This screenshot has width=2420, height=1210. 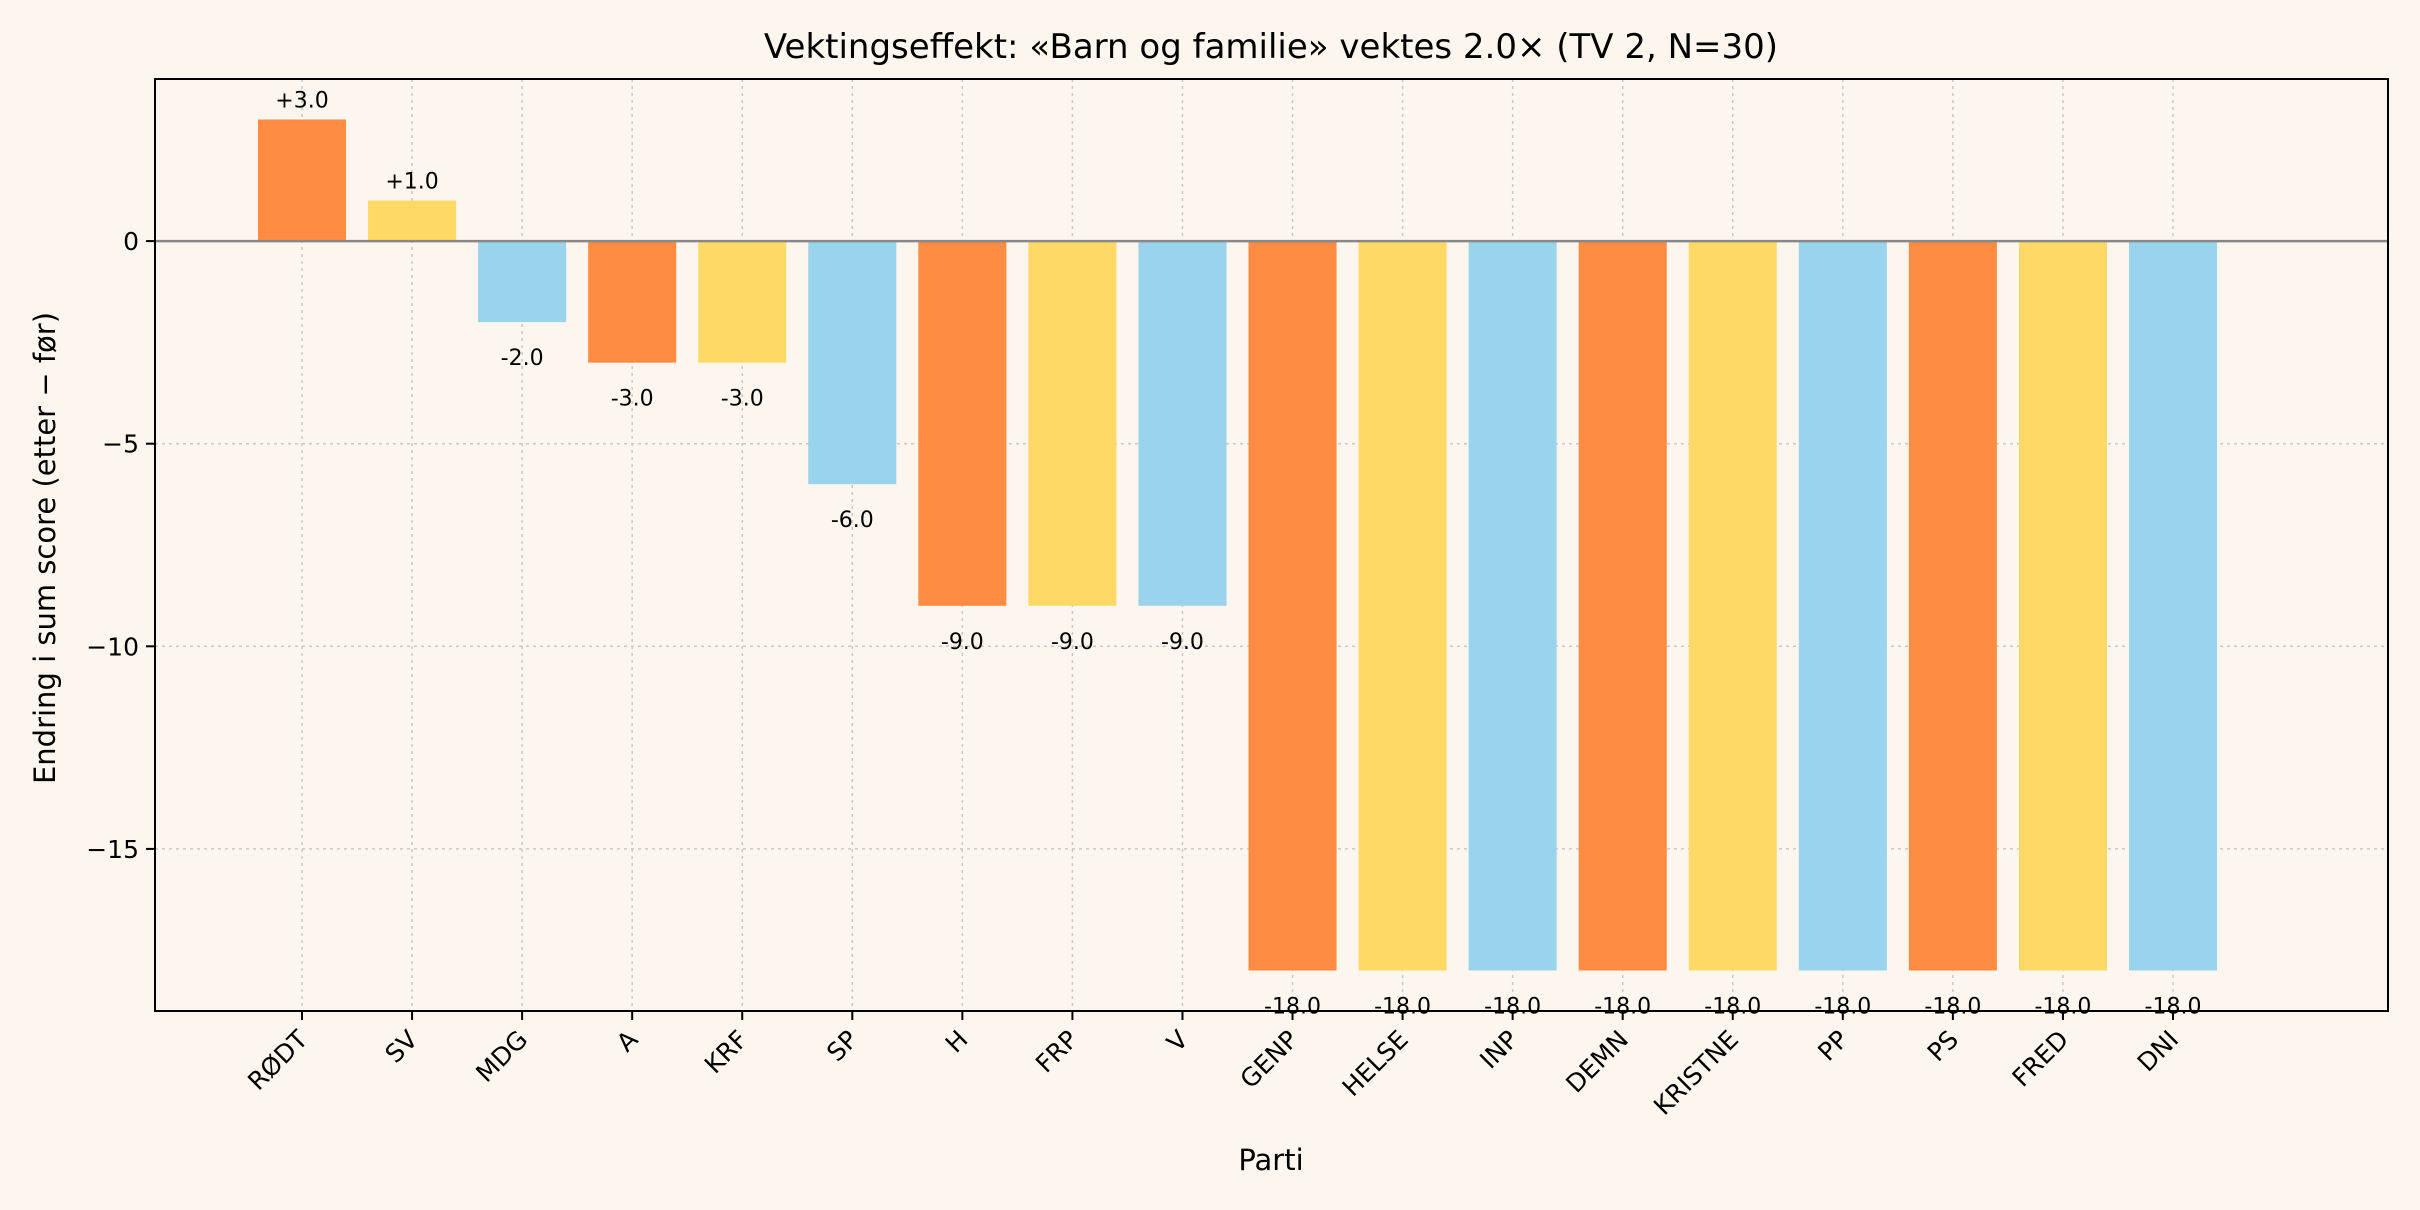 I want to click on x-tick-label: KRISTNE, so click(x=1696, y=1073).